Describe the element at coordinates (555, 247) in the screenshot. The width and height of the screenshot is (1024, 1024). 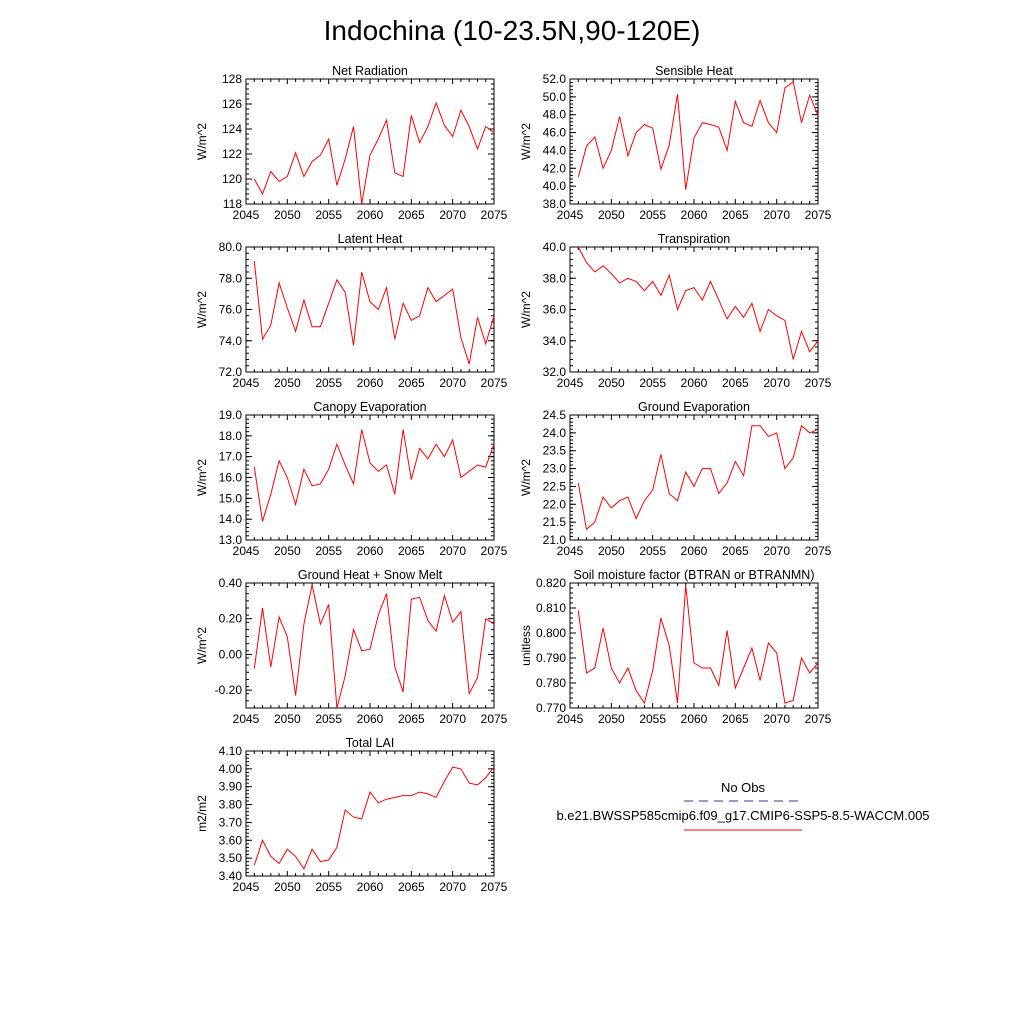
I see `y-tick-label: 40.0` at that location.